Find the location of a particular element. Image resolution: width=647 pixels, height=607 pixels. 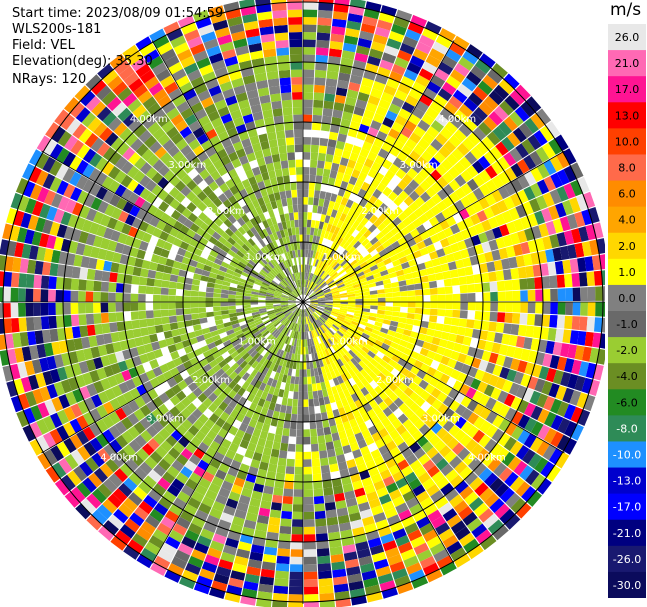

colorbar-segment is located at coordinates (627, 559).